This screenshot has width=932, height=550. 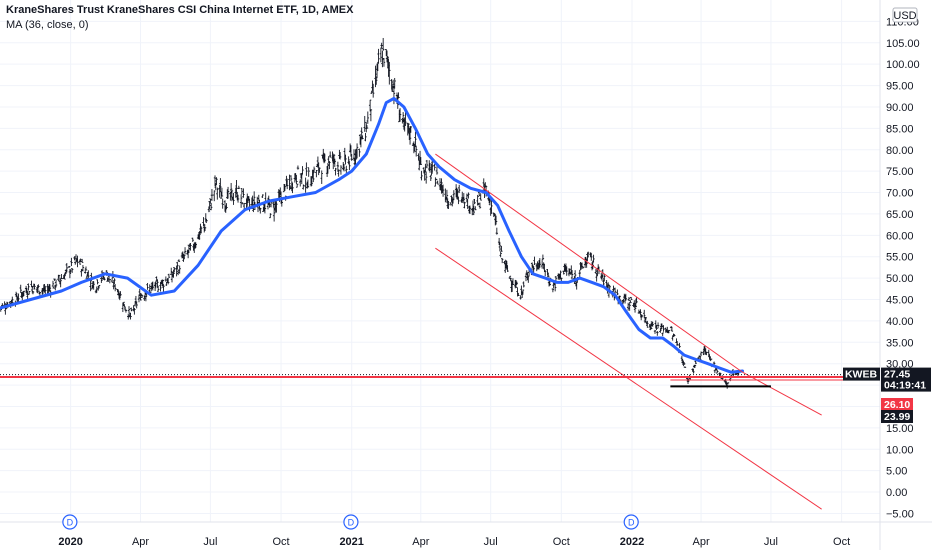 I want to click on y-tick-label: 55.00, so click(x=900, y=258).